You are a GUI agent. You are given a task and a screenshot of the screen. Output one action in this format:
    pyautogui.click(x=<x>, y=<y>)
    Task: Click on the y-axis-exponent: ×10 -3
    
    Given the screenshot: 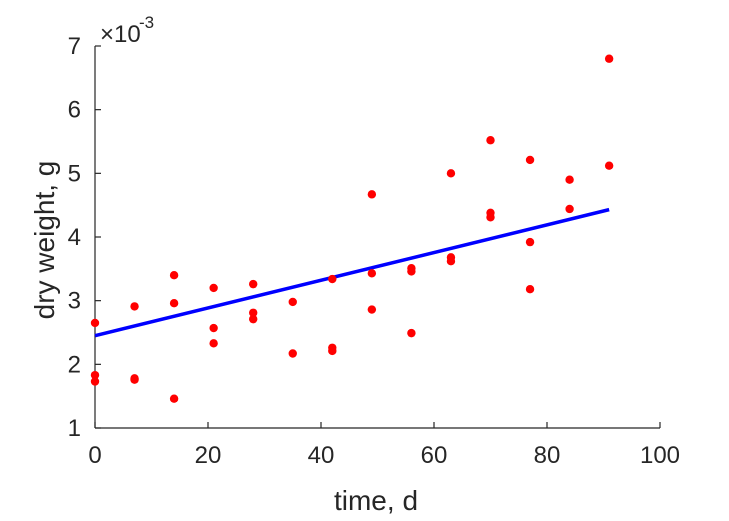 What is the action you would take?
    pyautogui.click(x=127, y=30)
    